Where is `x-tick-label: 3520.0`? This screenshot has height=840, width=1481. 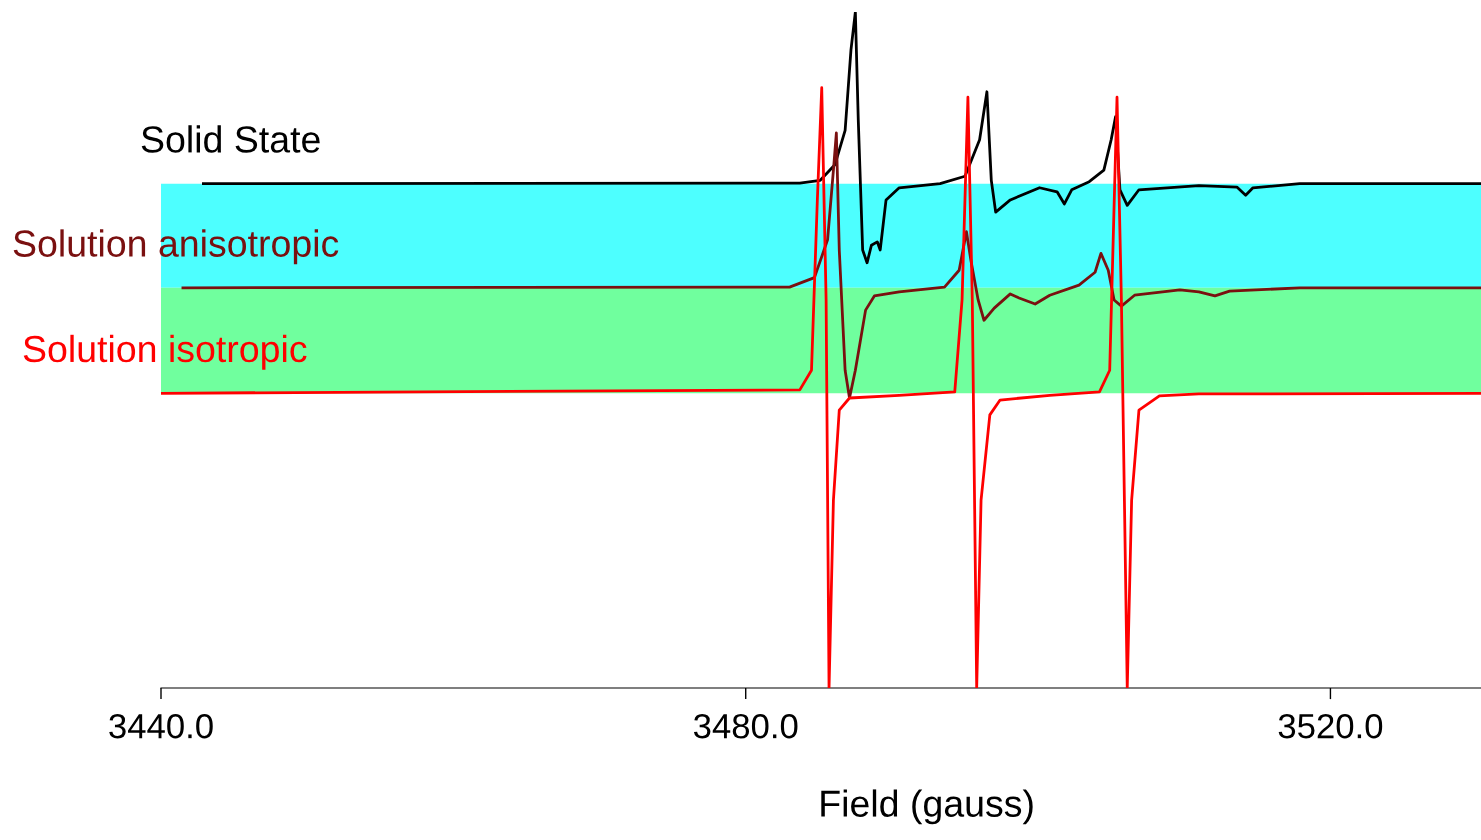
x-tick-label: 3520.0 is located at coordinates (1330, 726).